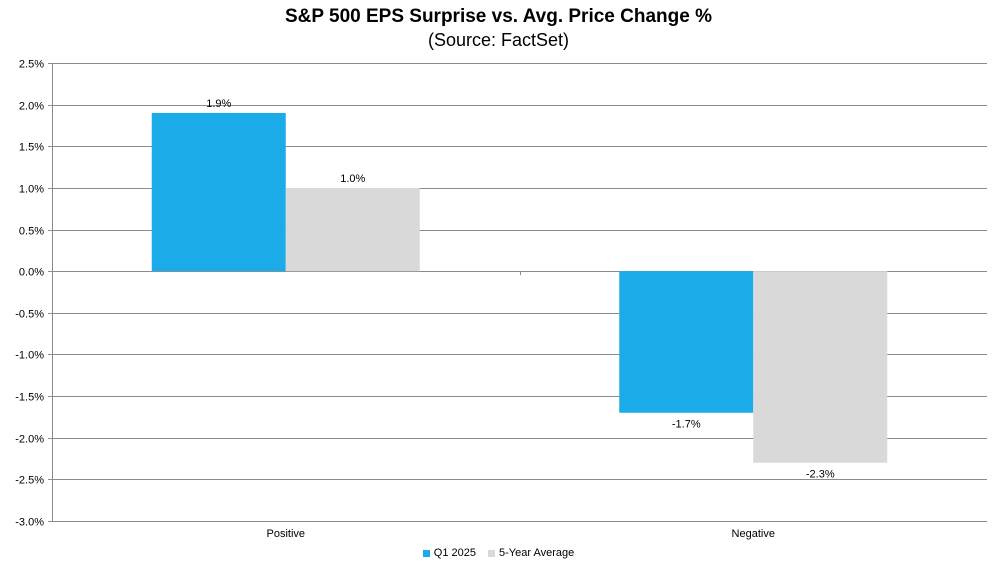 This screenshot has height=568, width=997. Describe the element at coordinates (498, 40) in the screenshot. I see `chart-subtitle: (Source: FactSet)` at that location.